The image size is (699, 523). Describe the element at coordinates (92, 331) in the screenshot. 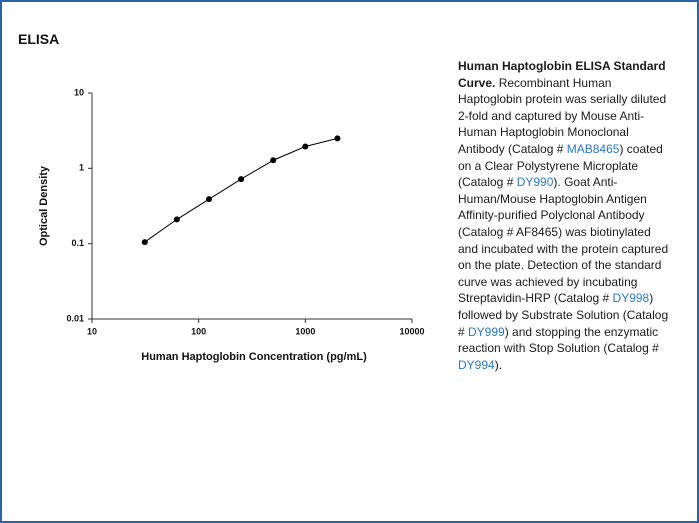

I see `x-tick-label: 10` at that location.